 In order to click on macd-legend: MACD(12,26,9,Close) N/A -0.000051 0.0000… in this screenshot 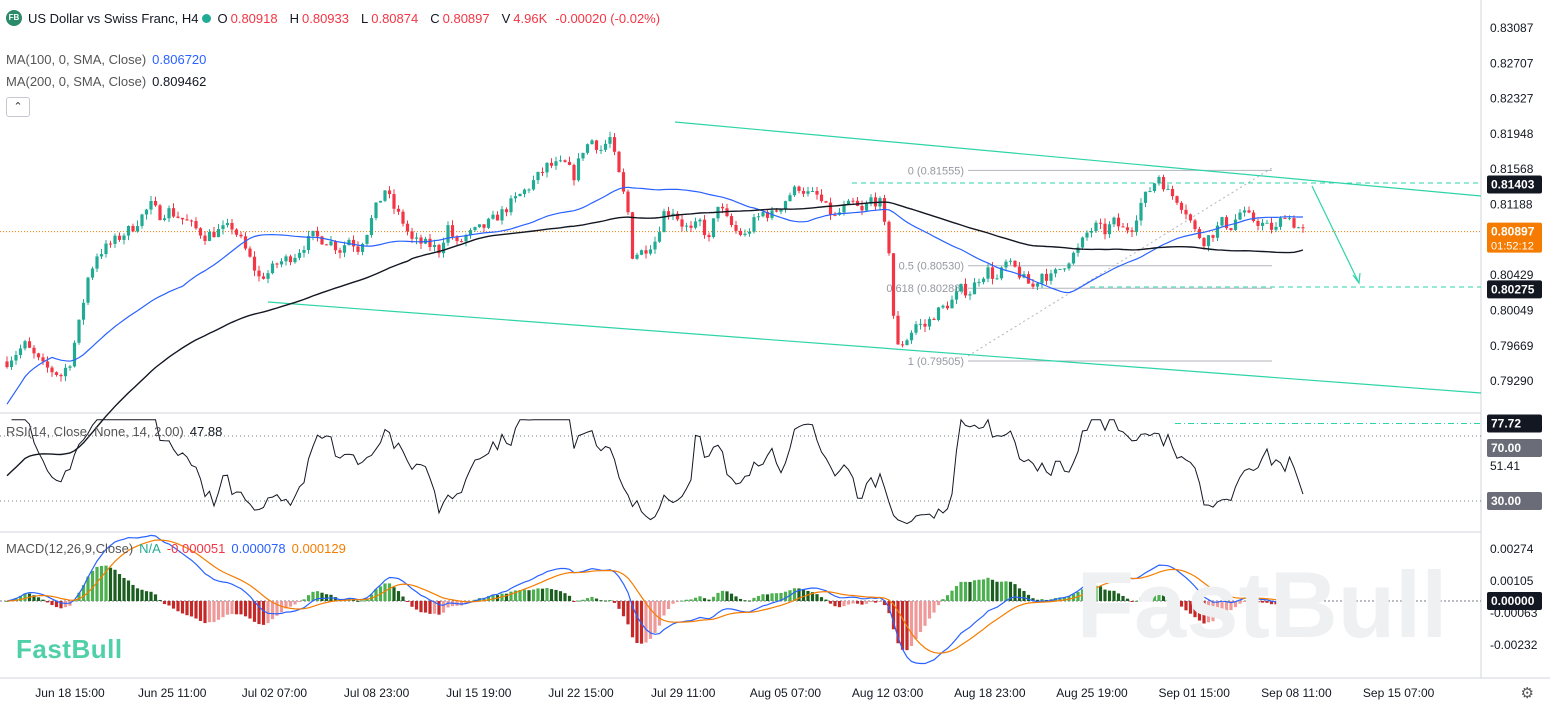, I will do `click(179, 548)`.